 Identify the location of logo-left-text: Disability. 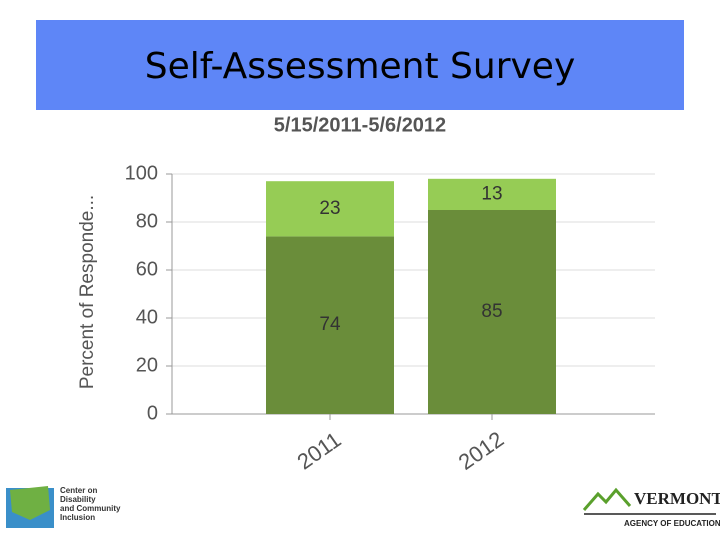
(78, 499).